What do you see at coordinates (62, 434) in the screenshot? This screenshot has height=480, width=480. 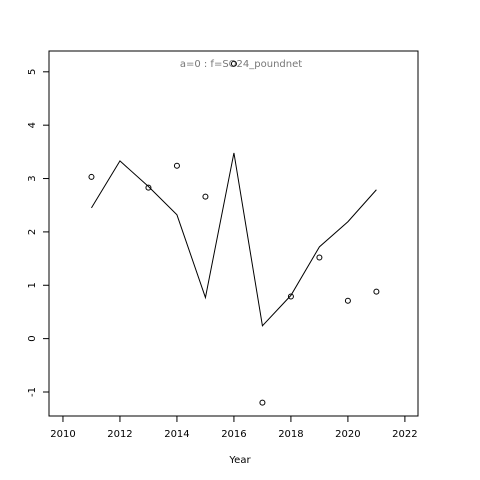 I see `x-tick-label: 2010` at bounding box center [62, 434].